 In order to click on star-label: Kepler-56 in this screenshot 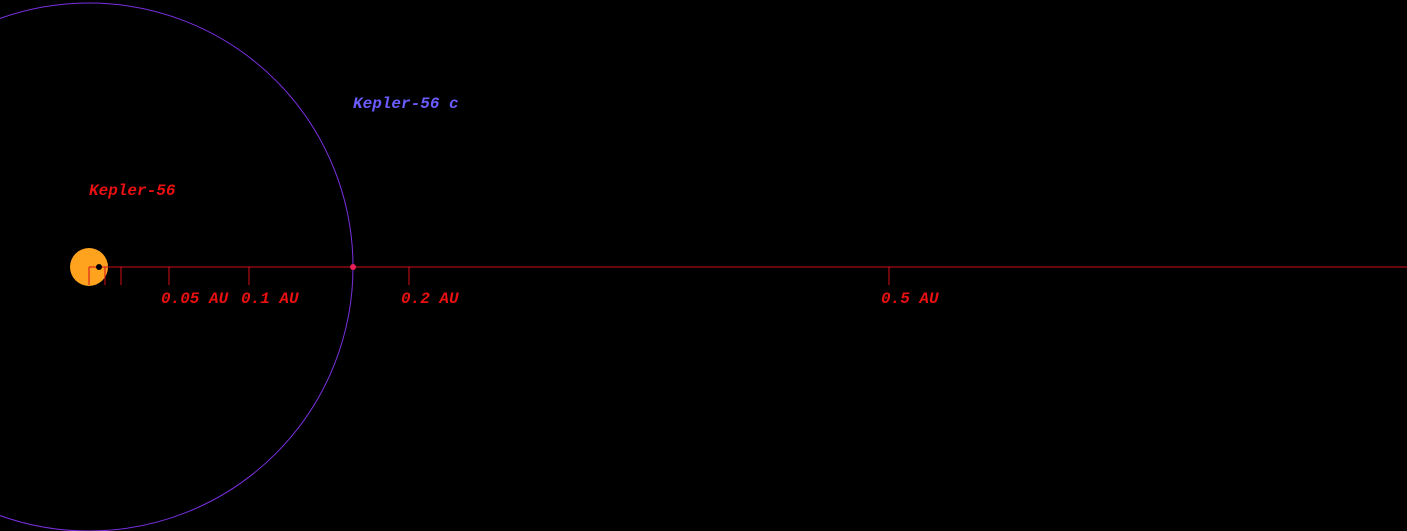, I will do `click(132, 191)`.